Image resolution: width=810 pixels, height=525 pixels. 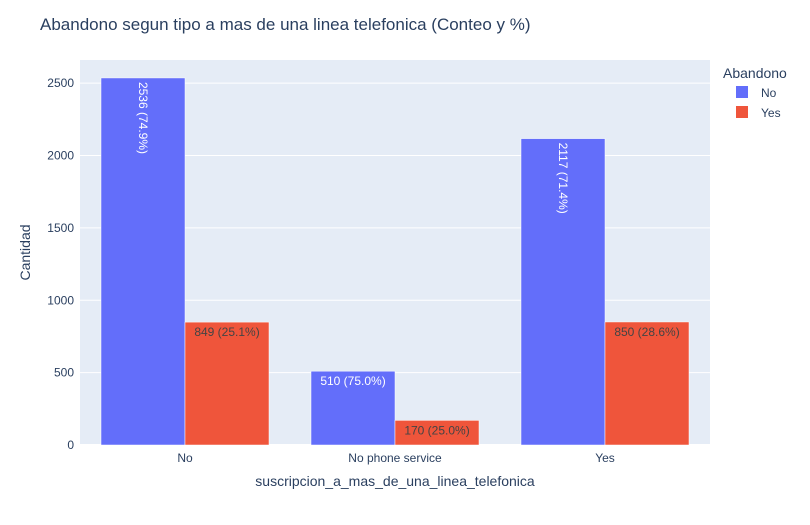 I want to click on y-tick-label: 1000, so click(x=60, y=300).